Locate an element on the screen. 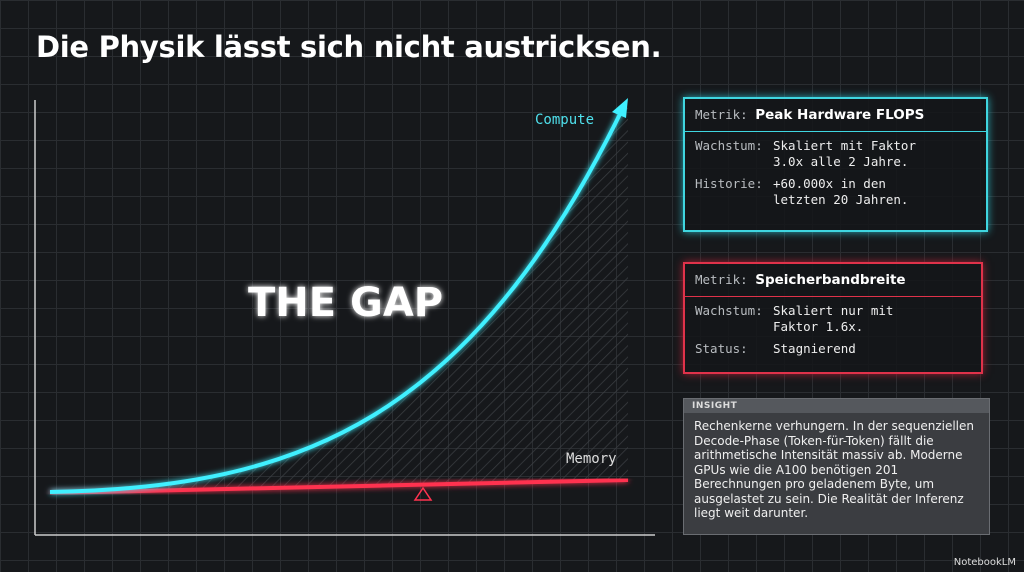  compute-arrow is located at coordinates (620, 108).